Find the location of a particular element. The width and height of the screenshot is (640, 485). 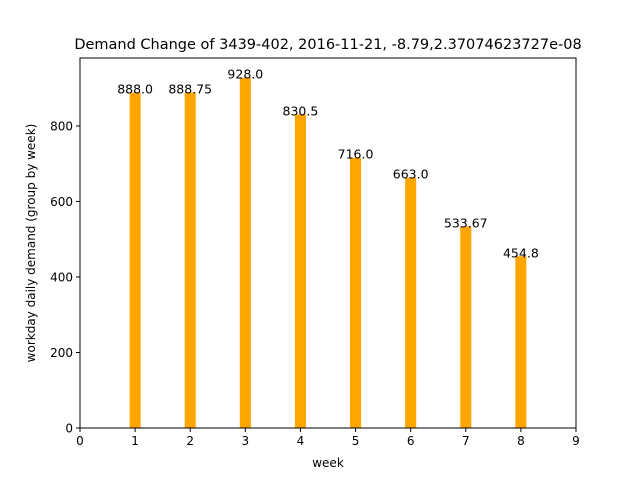

bar-value-label: 454.8 is located at coordinates (521, 252).